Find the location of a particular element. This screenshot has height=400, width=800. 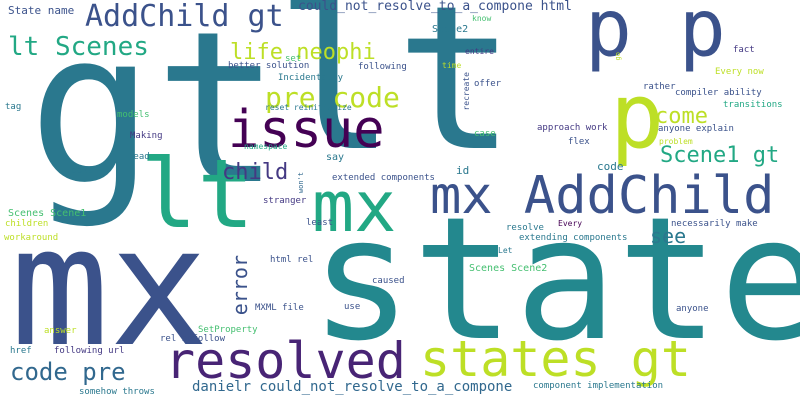

word-set: set is located at coordinates (293, 59).